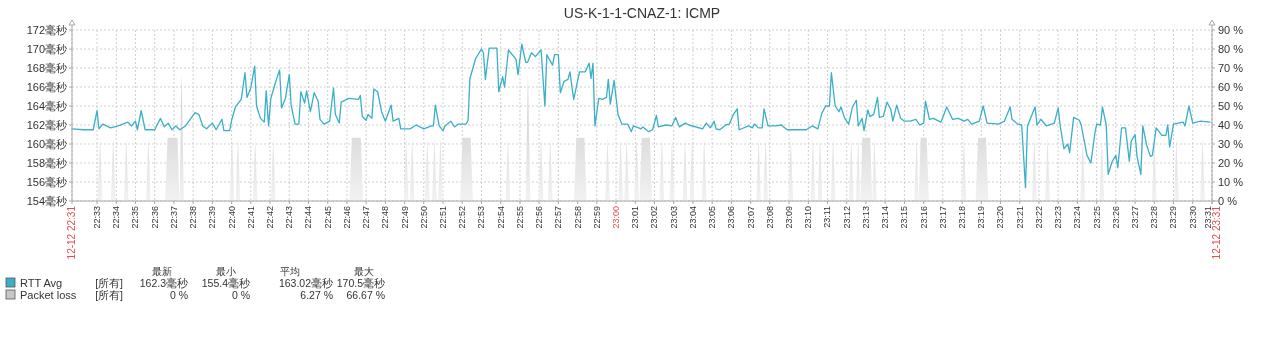  I want to click on x-tick-label: 22:39, so click(212, 217).